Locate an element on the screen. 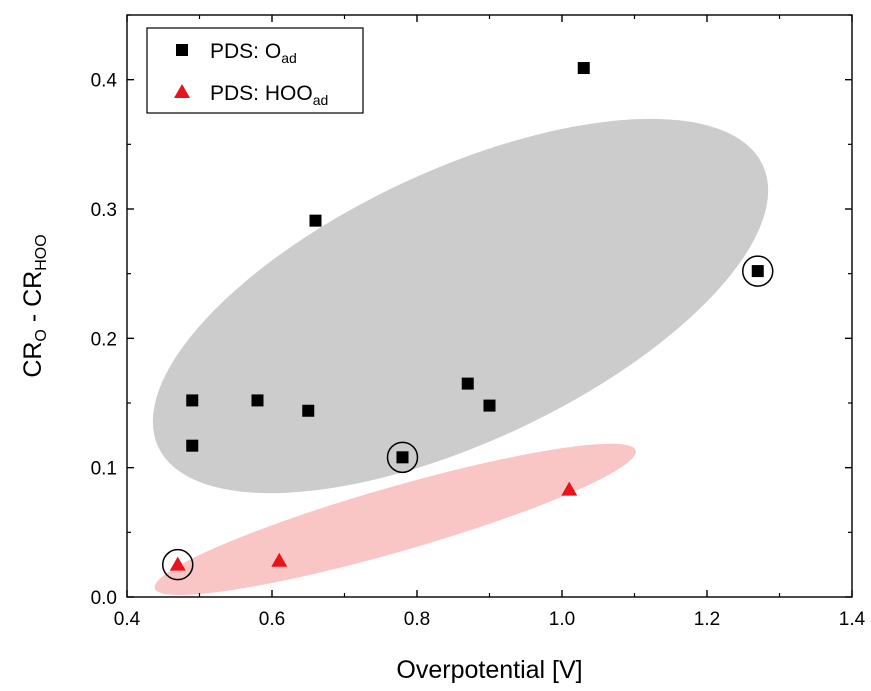 This screenshot has width=871, height=691. x-tick-label: 0.6 is located at coordinates (272, 619).